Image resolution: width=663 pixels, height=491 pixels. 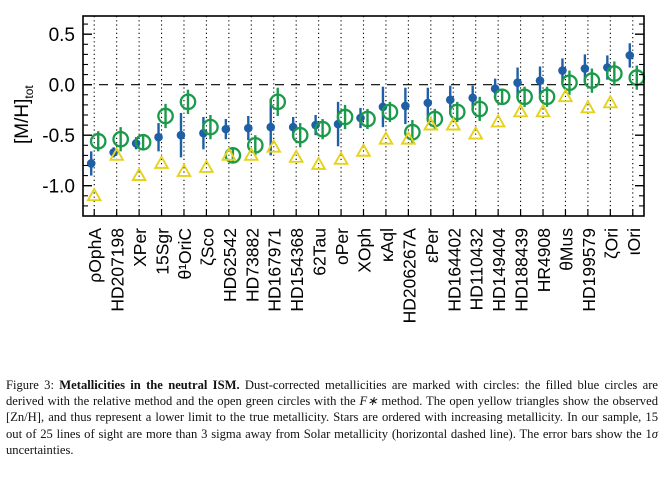 What do you see at coordinates (566, 249) in the screenshot?
I see `x-tick-label: θMus` at bounding box center [566, 249].